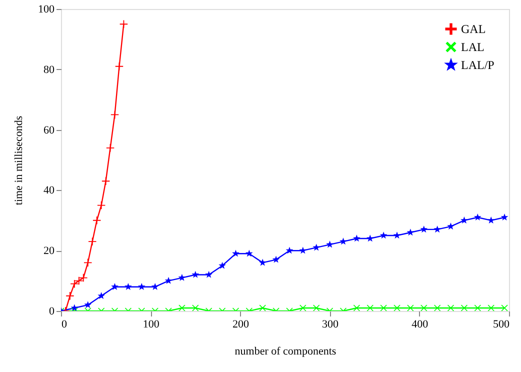 The height and width of the screenshot is (372, 521). Describe the element at coordinates (420, 324) in the screenshot. I see `x-tick-label: 400` at that location.